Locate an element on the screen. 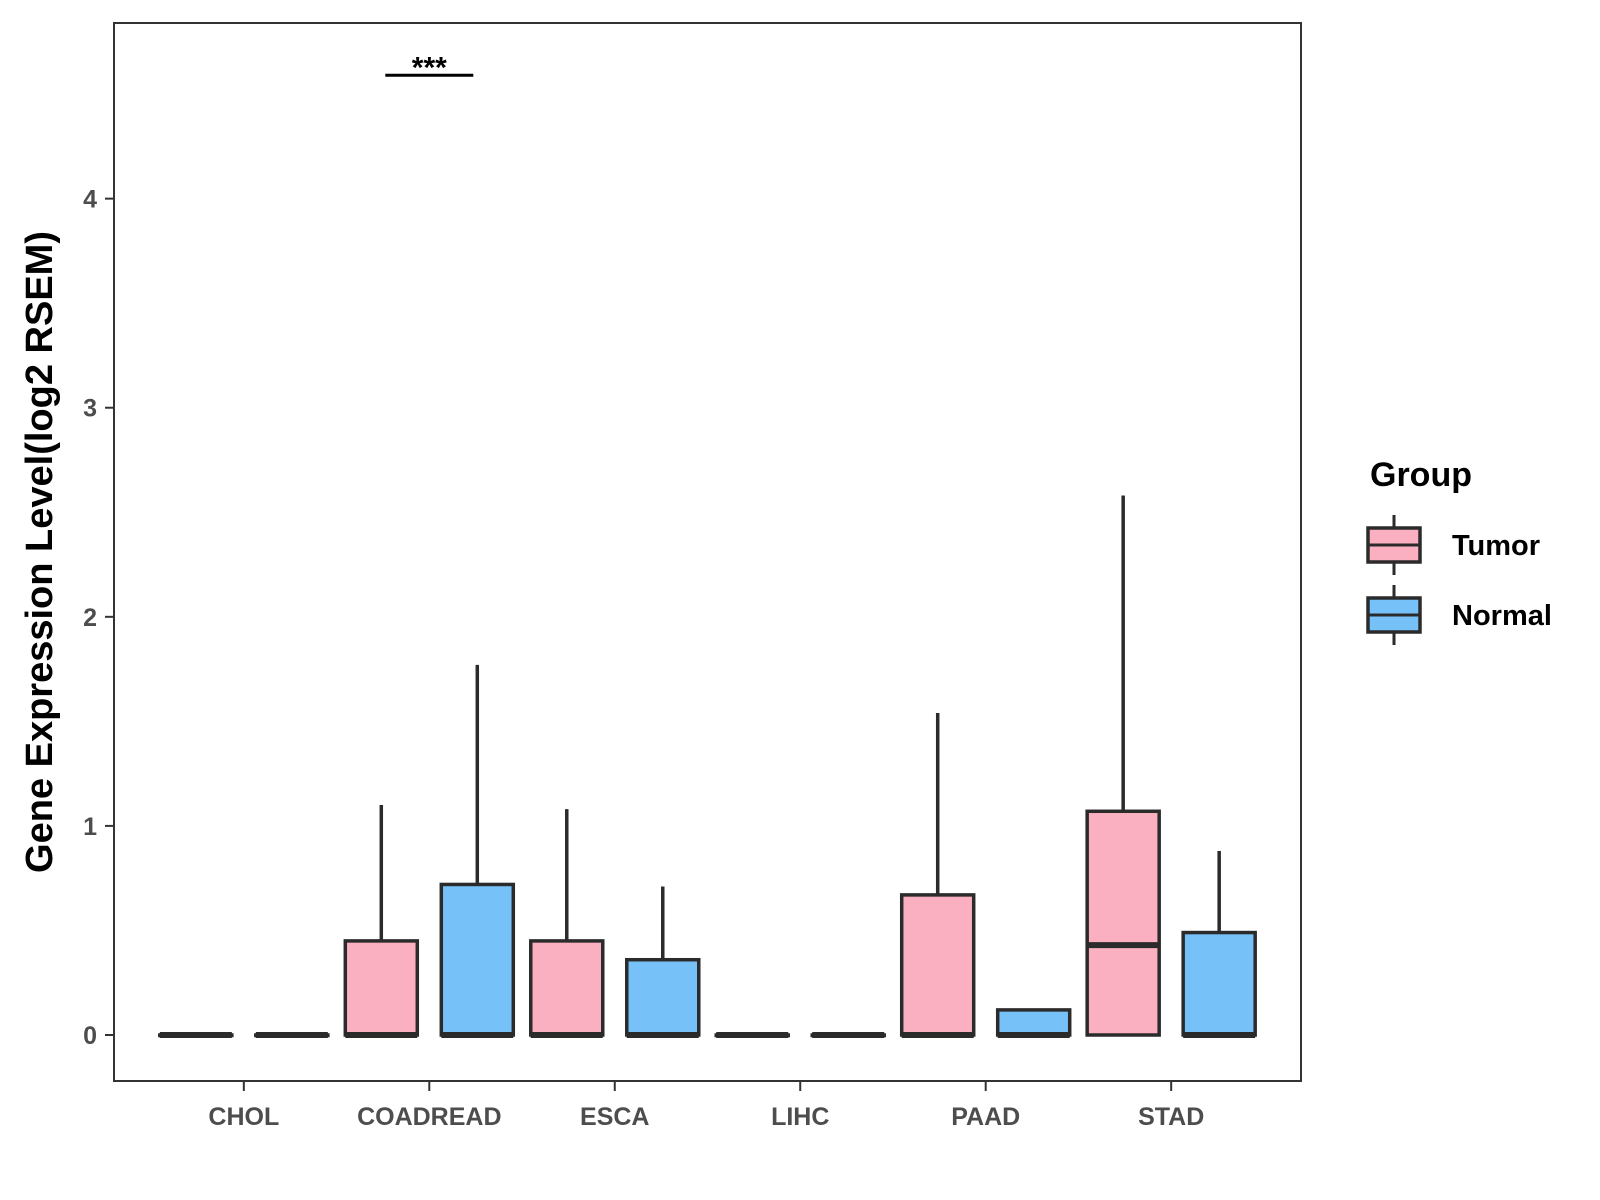 This screenshot has height=1200, width=1600. box-tumor-chol is located at coordinates (196, 1035).